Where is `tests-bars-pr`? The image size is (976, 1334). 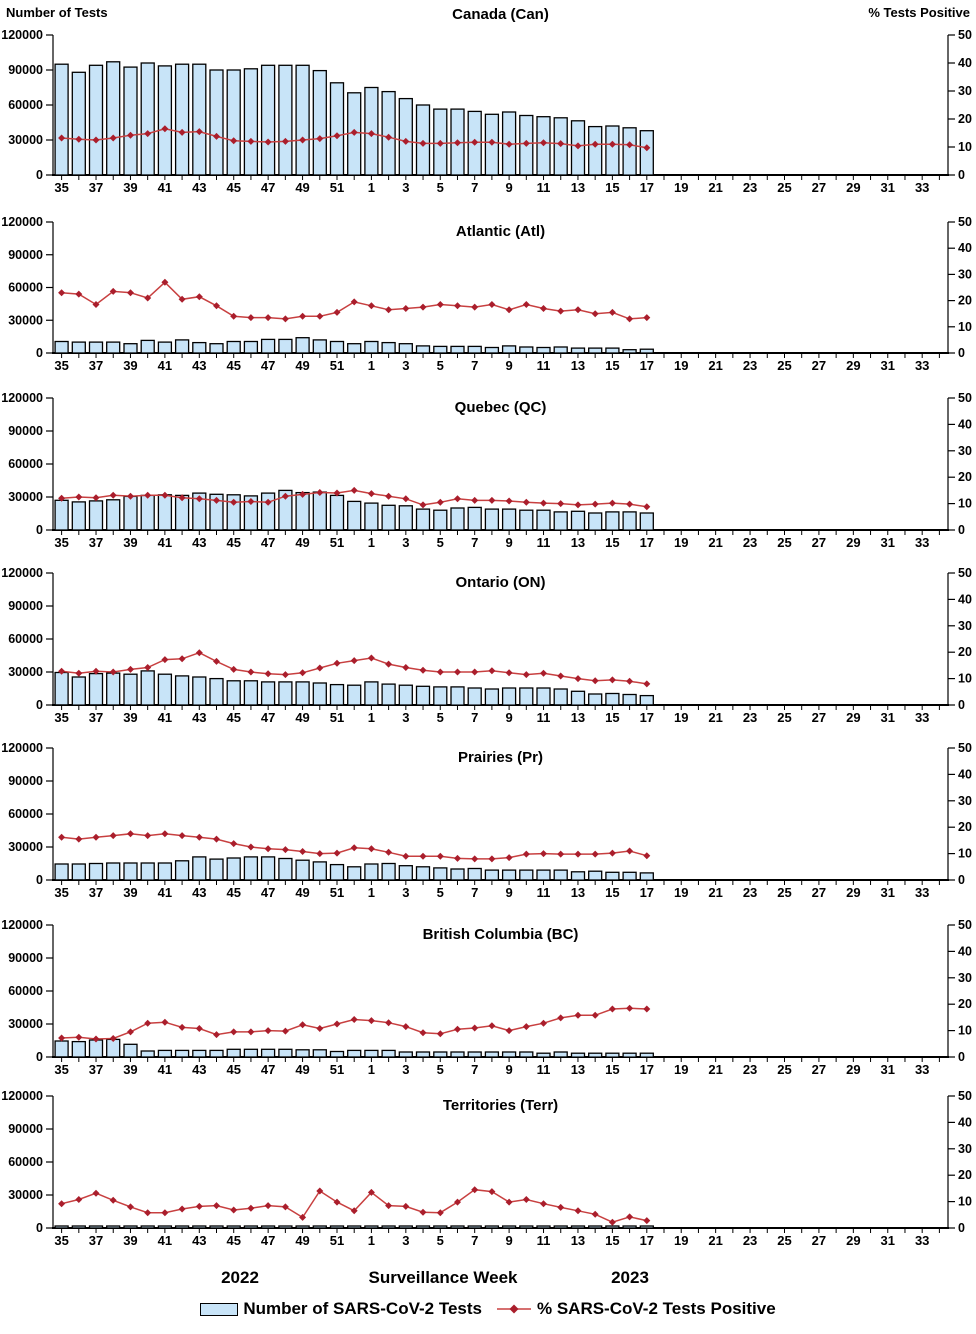
tests-bars-pr is located at coordinates (354, 868).